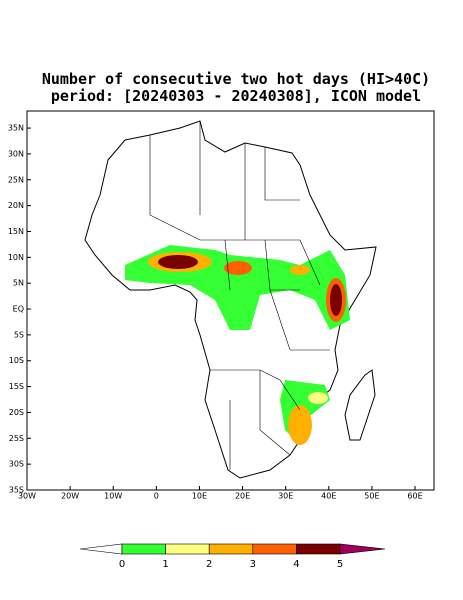 The width and height of the screenshot is (463, 600). Describe the element at coordinates (18, 309) in the screenshot. I see `y-tick-label: EQ` at that location.